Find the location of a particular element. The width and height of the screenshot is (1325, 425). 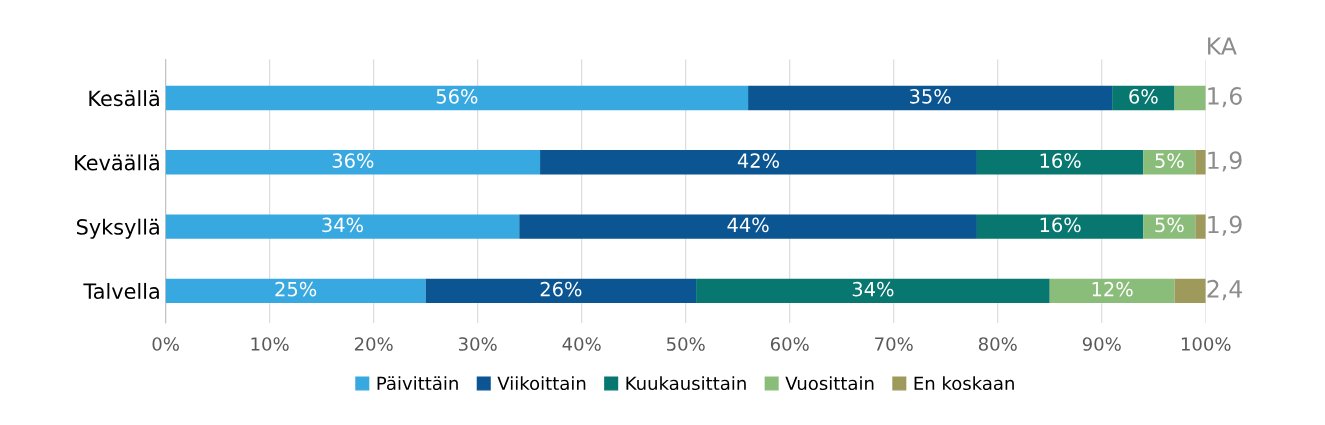

legend-label: Kuukausittain is located at coordinates (686, 383).